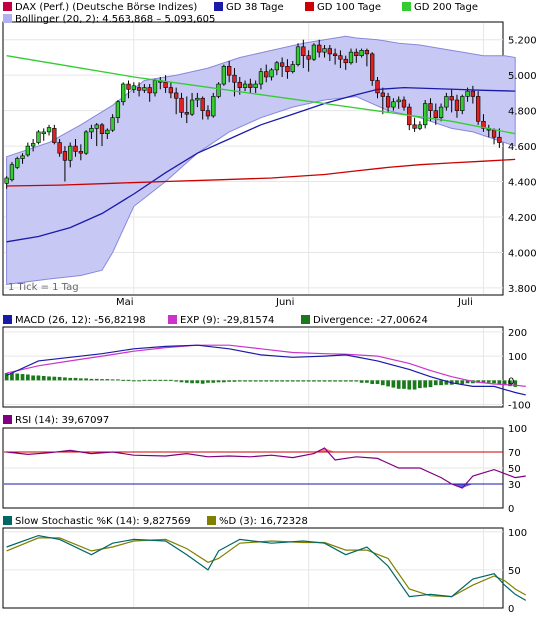  What do you see at coordinates (115, 19) in the screenshot?
I see `legend-bollinger: Bollinger (20, 2): 4.563,868 – 5.093,605` at bounding box center [115, 19].